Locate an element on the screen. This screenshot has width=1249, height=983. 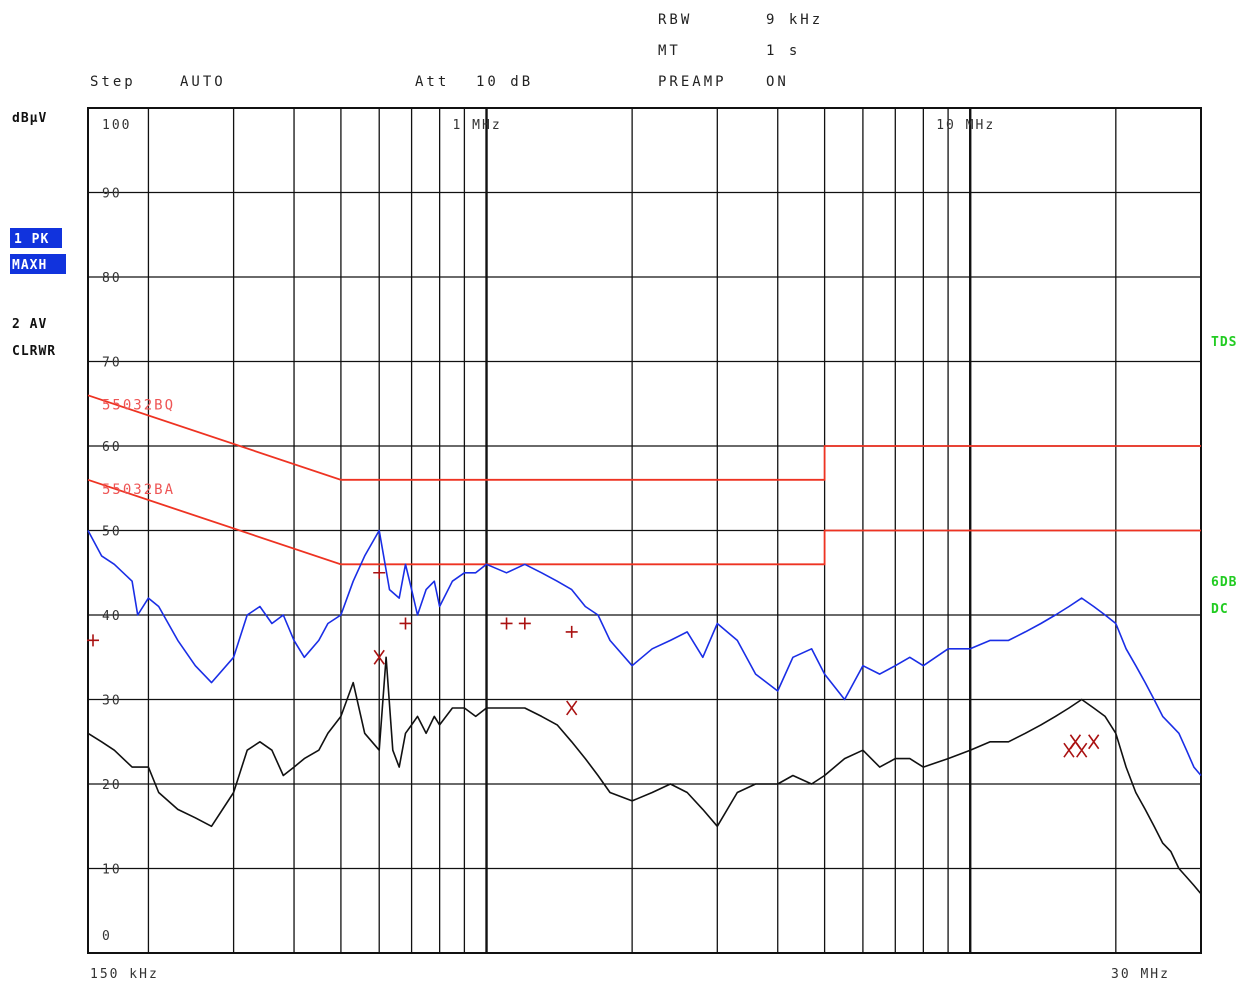
rbw-value: 9 kHz is located at coordinates (794, 20).